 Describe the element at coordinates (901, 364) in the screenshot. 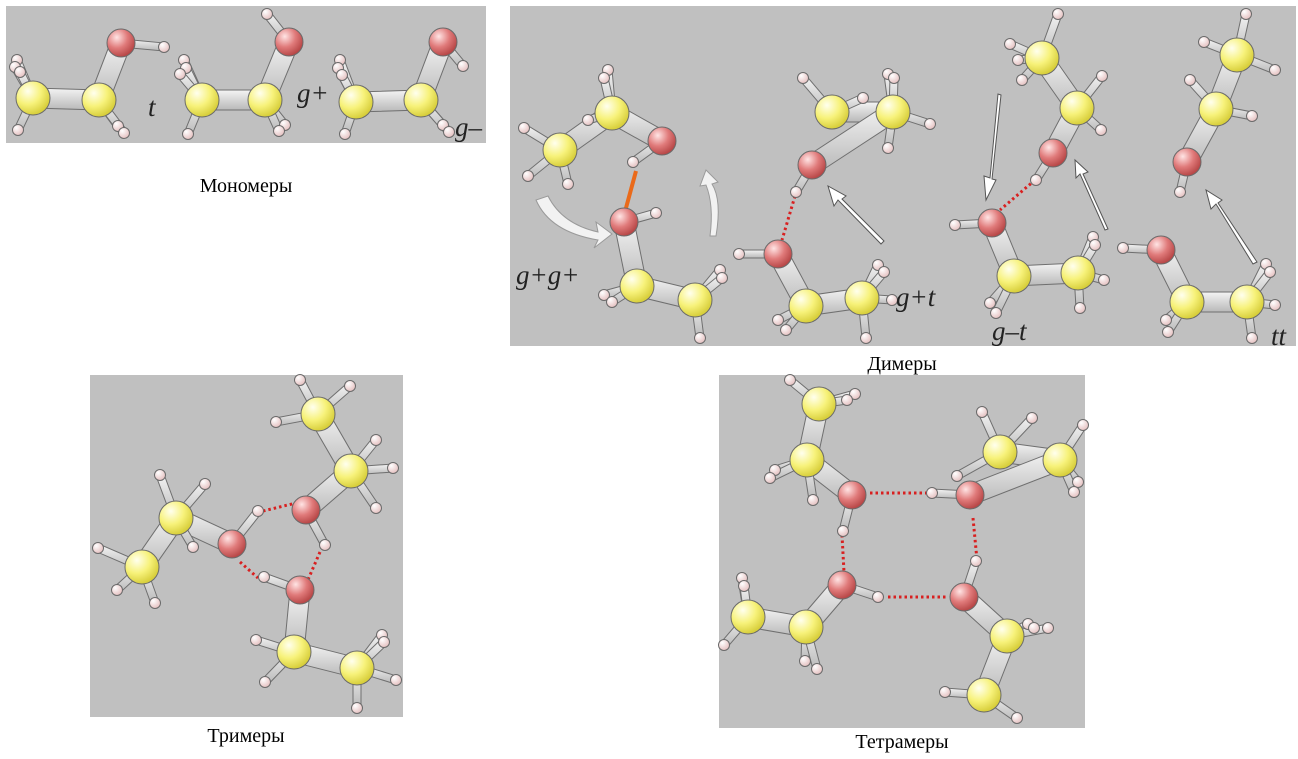

I see `caption-dimers: Димеры` at that location.